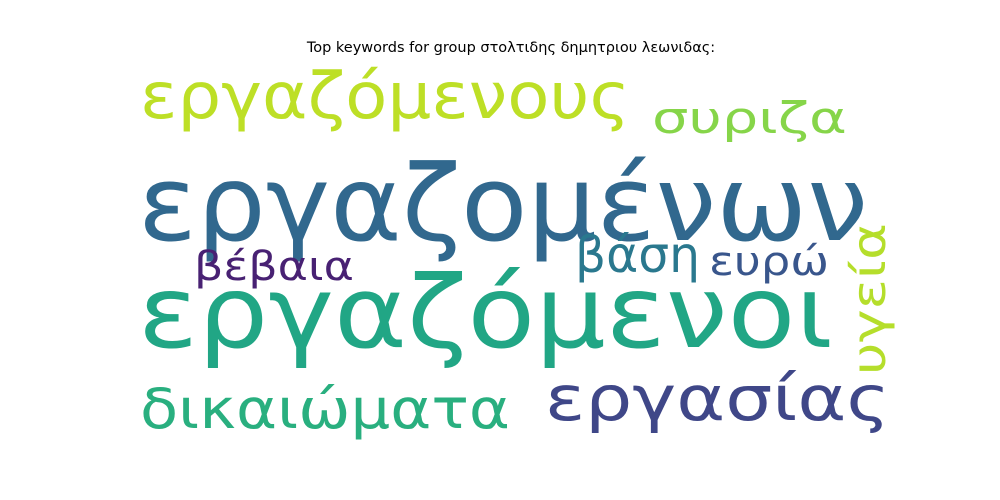  Describe the element at coordinates (749, 118) in the screenshot. I see `word-8: συριζα` at that location.